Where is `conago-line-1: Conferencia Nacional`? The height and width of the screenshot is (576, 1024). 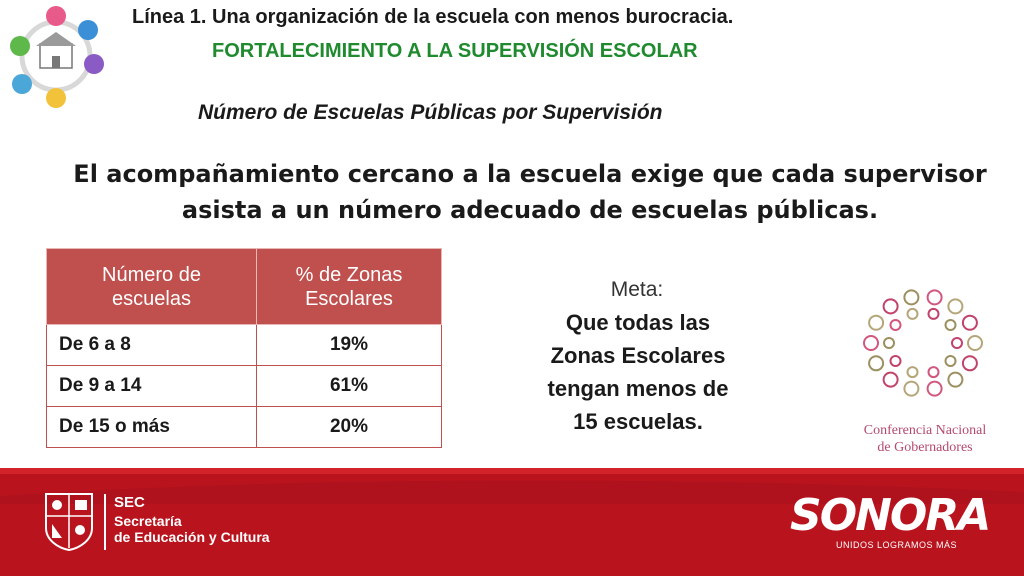 conago-line-1: Conferencia Nacional is located at coordinates (925, 430).